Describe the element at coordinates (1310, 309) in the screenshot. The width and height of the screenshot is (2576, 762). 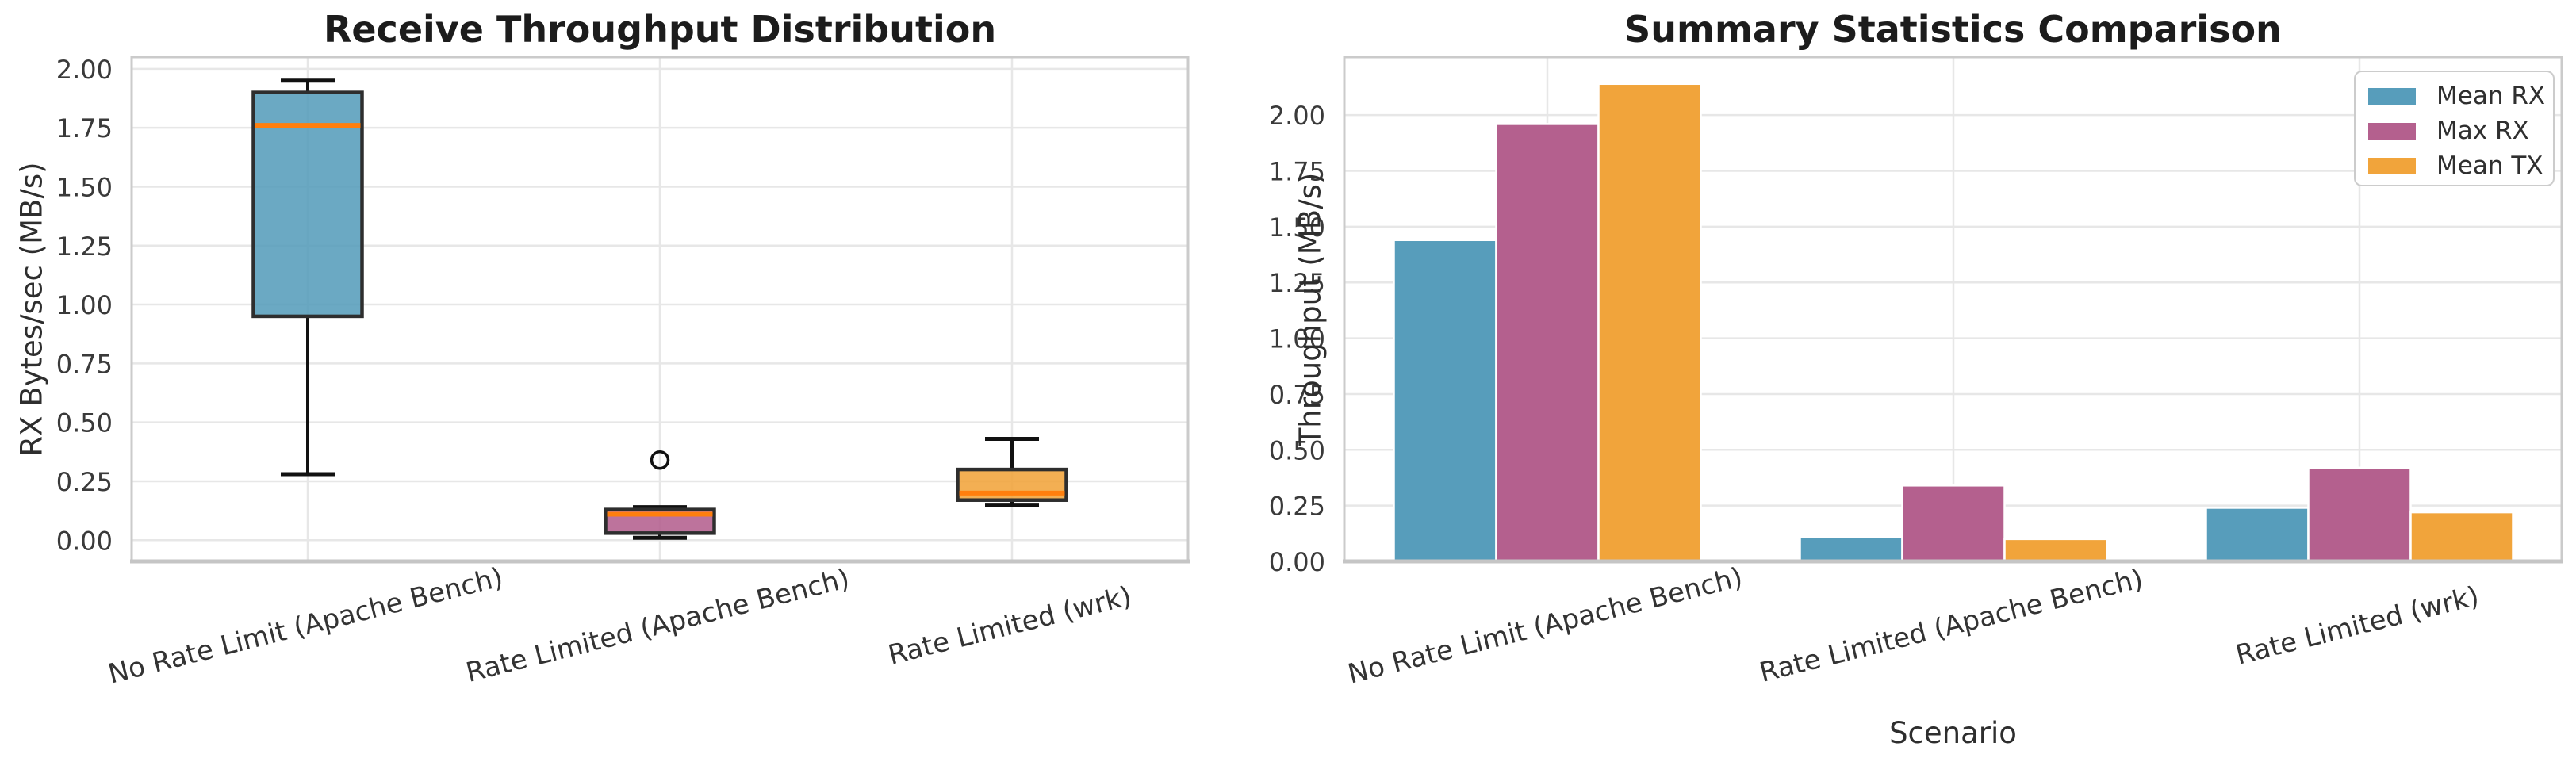
I see `right-y-axis-label: Throughput (MB/s)` at that location.